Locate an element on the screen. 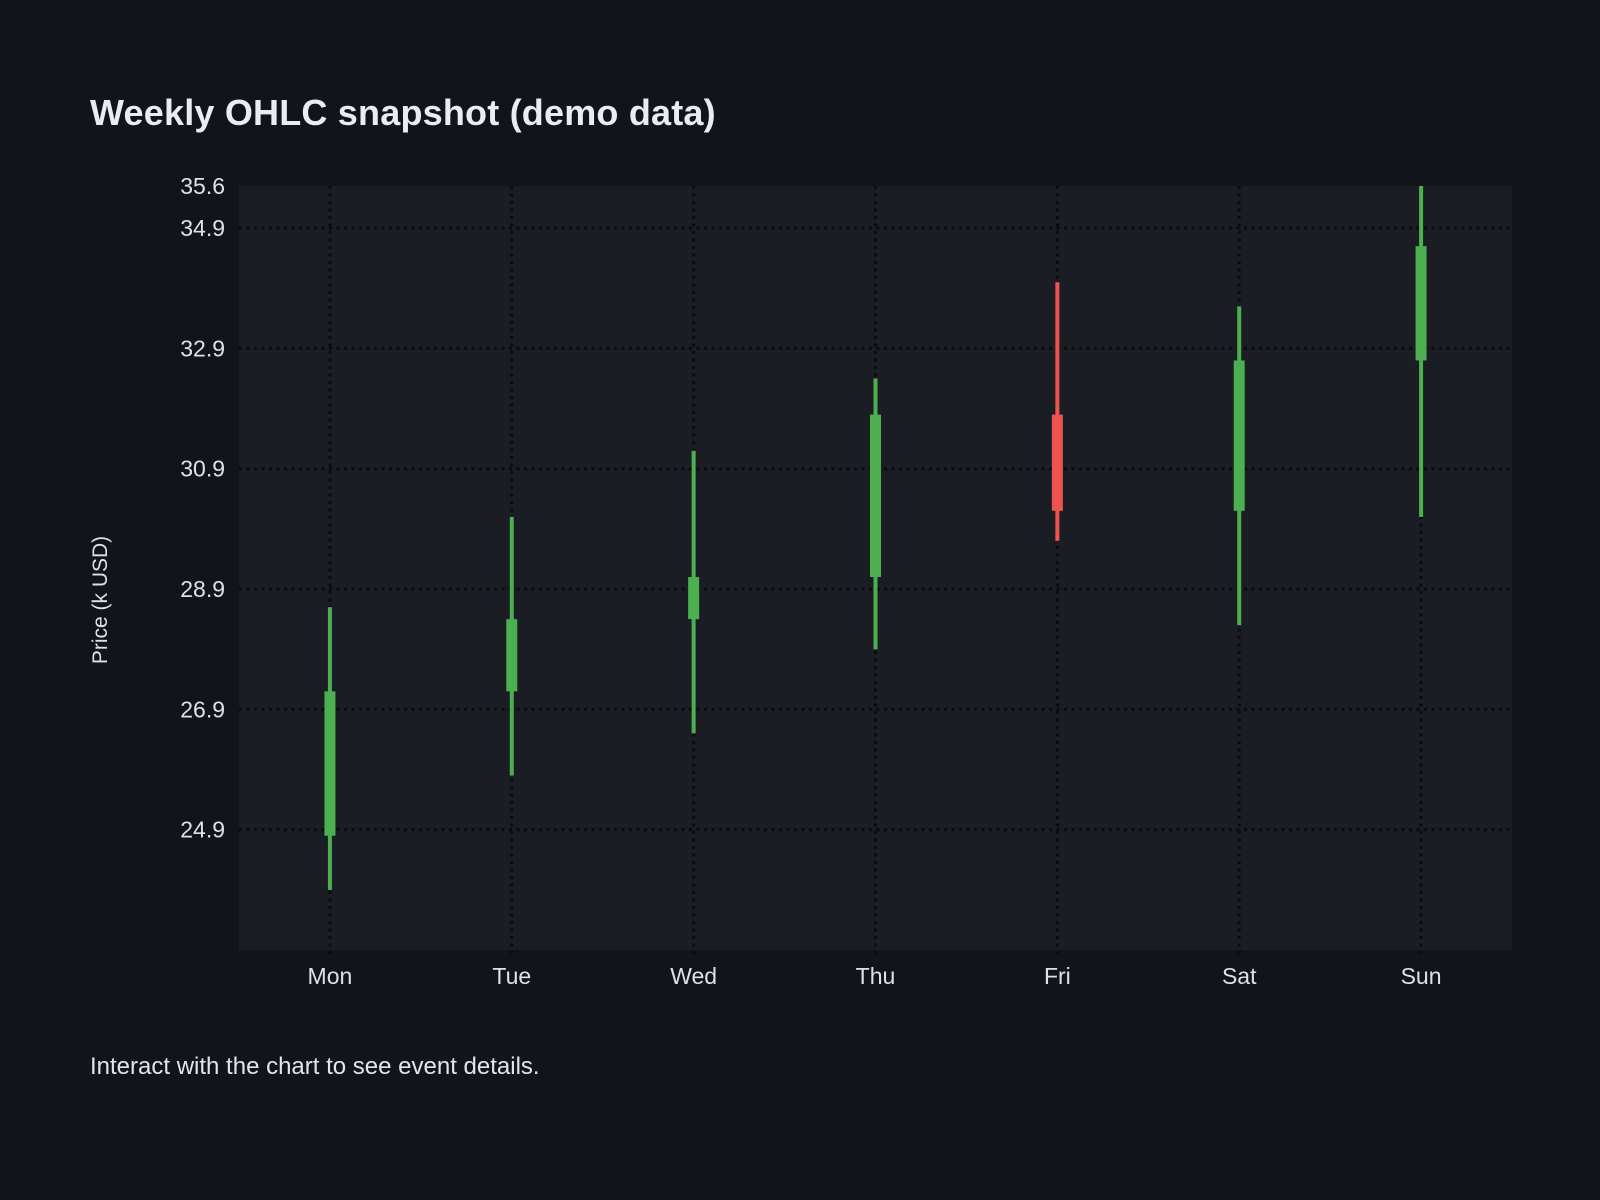 The height and width of the screenshot is (1200, 1600). y-tick-label: 26.9 is located at coordinates (202, 709).